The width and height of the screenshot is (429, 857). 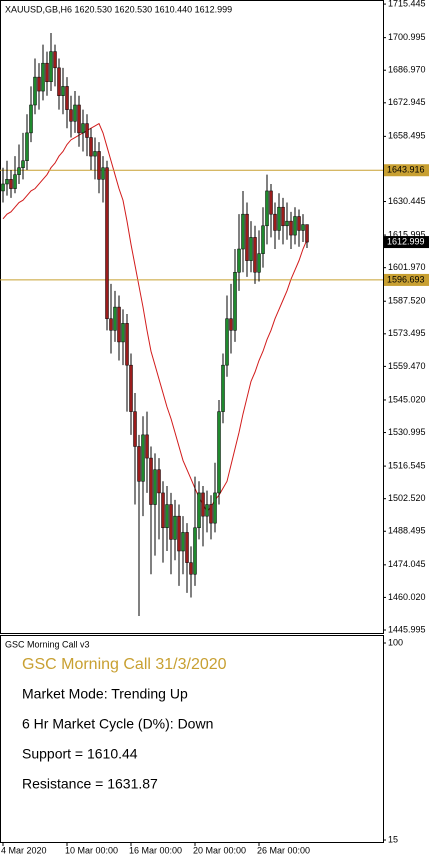 What do you see at coordinates (407, 234) in the screenshot?
I see `y-tick-label: 1615.995` at bounding box center [407, 234].